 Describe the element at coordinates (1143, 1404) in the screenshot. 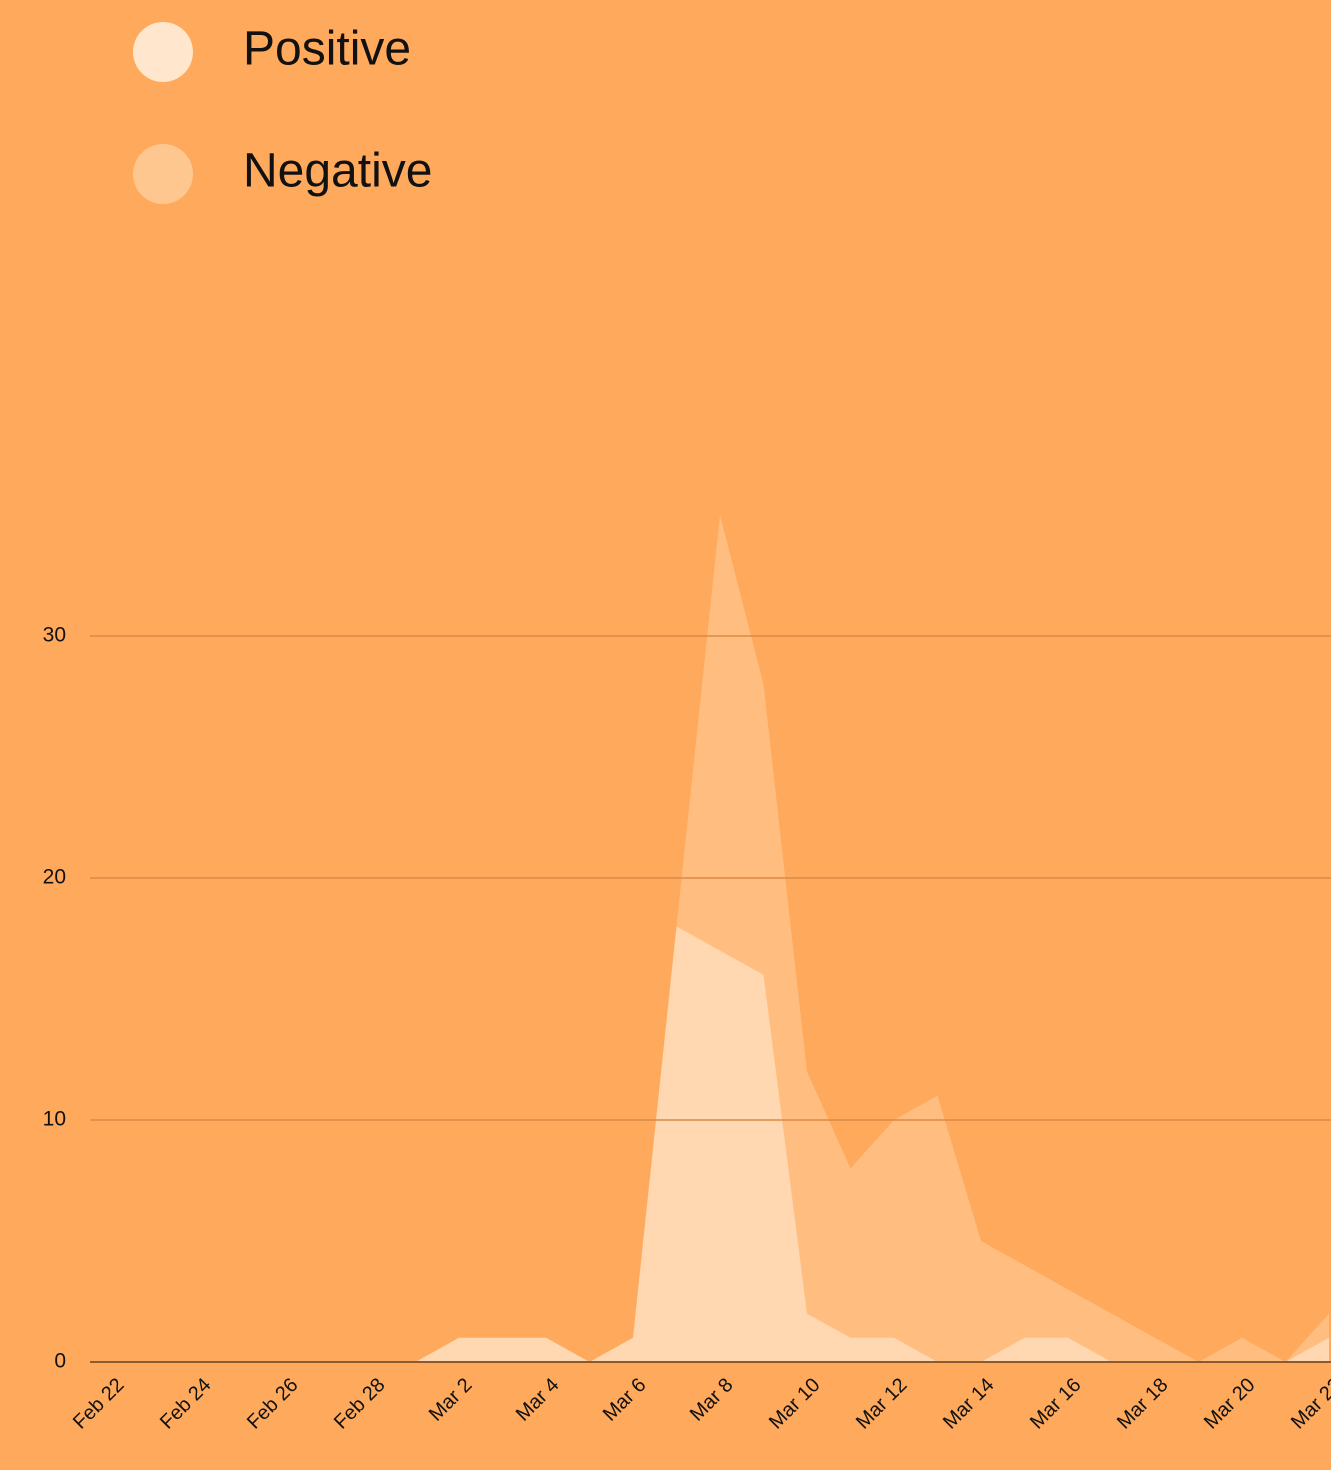

I see `x-tick-label: Mar 18` at that location.